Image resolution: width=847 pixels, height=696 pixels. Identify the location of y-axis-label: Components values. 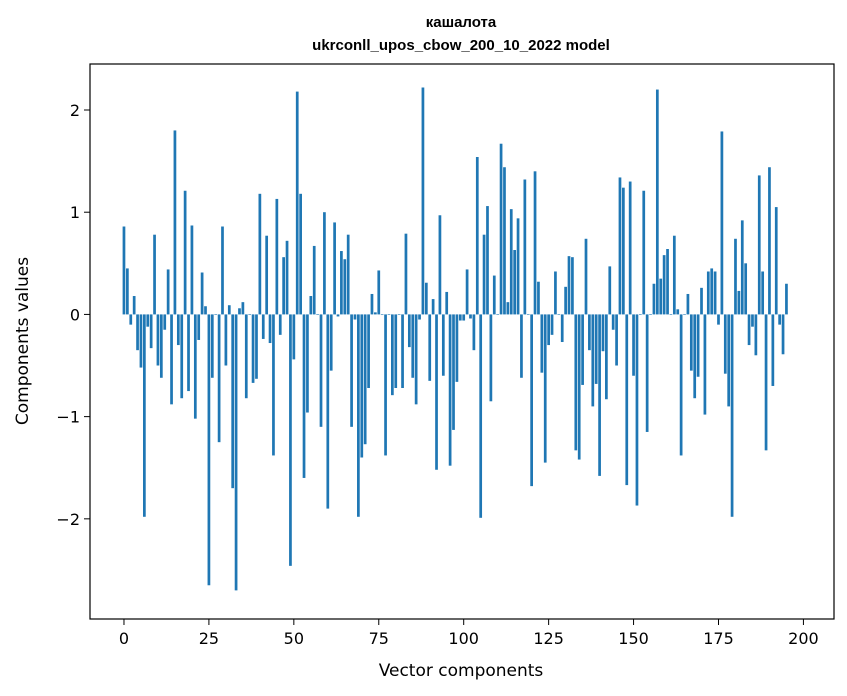
(23, 341).